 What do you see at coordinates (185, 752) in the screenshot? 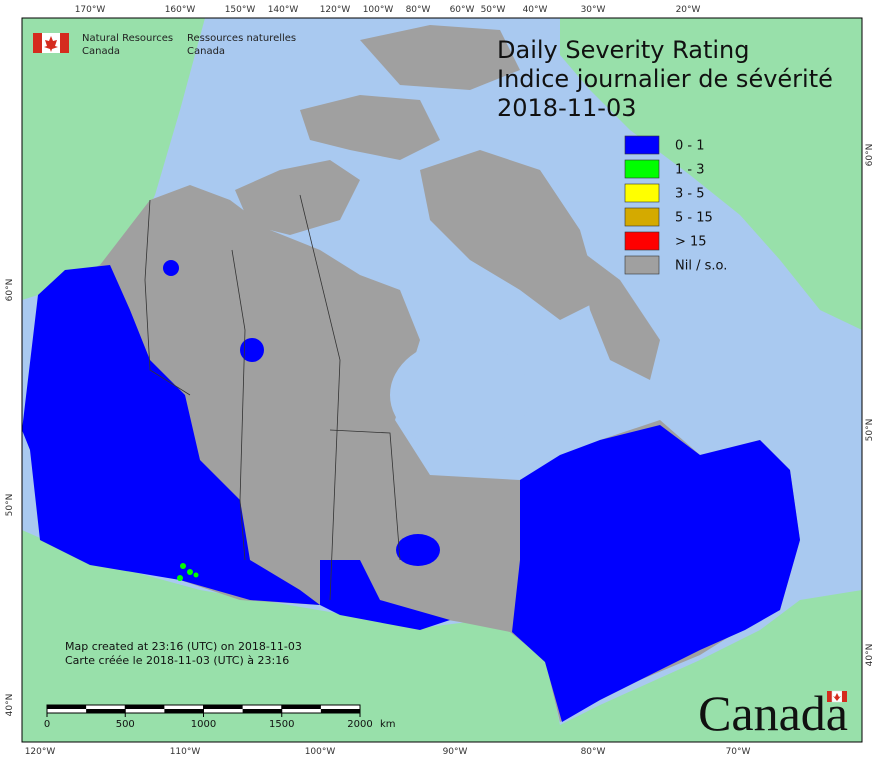
I see `graticule-label: 110°W` at bounding box center [185, 752].